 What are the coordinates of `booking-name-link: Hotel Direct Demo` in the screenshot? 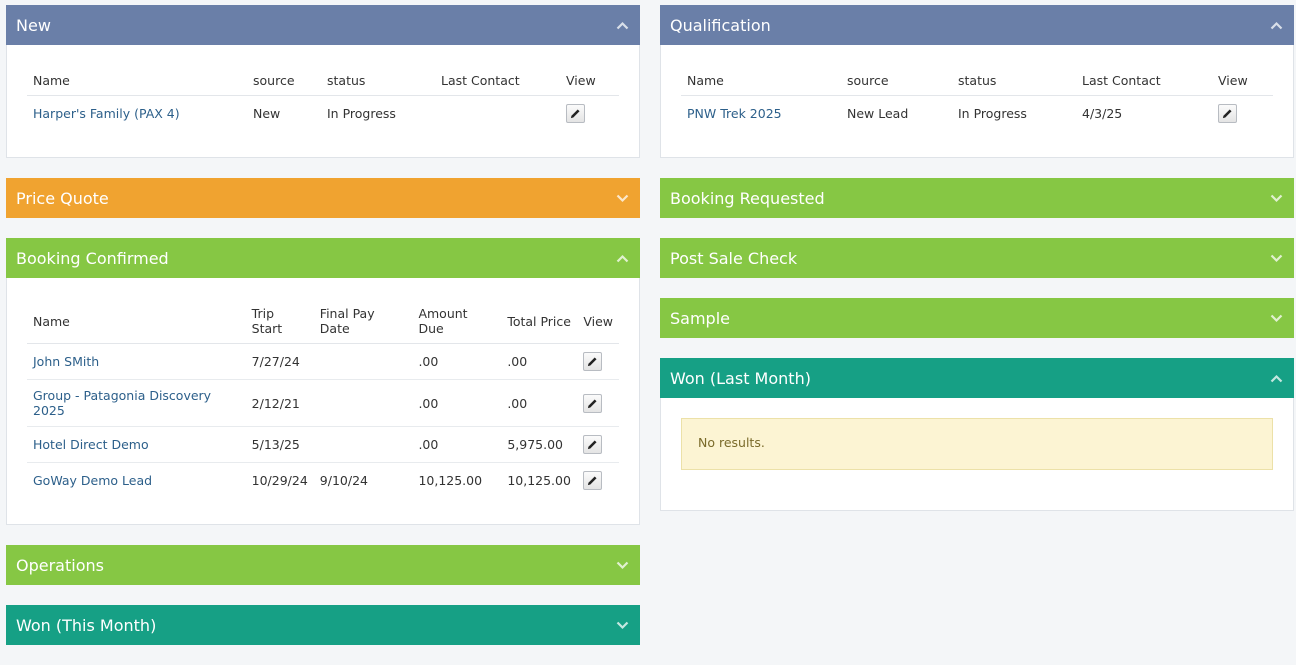 It's located at (91, 444).